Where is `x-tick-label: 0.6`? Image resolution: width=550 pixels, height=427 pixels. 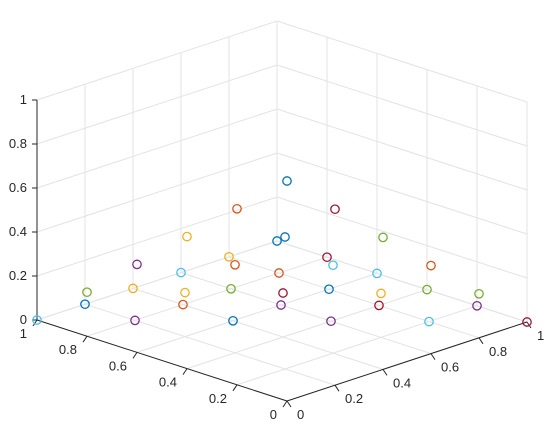
x-tick-label: 0.6 is located at coordinates (450, 367).